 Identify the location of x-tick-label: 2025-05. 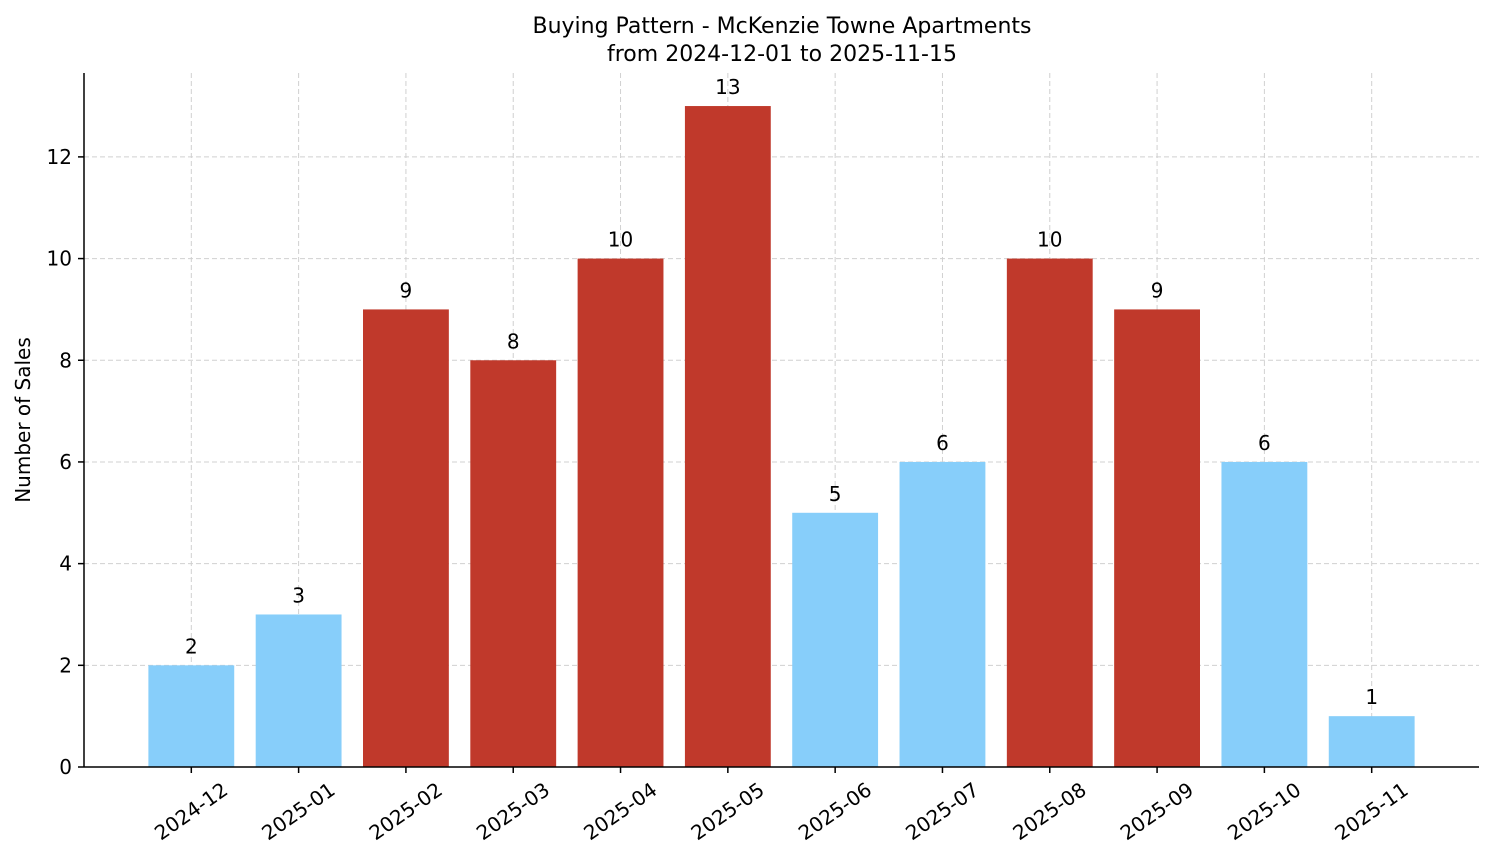
(727, 811).